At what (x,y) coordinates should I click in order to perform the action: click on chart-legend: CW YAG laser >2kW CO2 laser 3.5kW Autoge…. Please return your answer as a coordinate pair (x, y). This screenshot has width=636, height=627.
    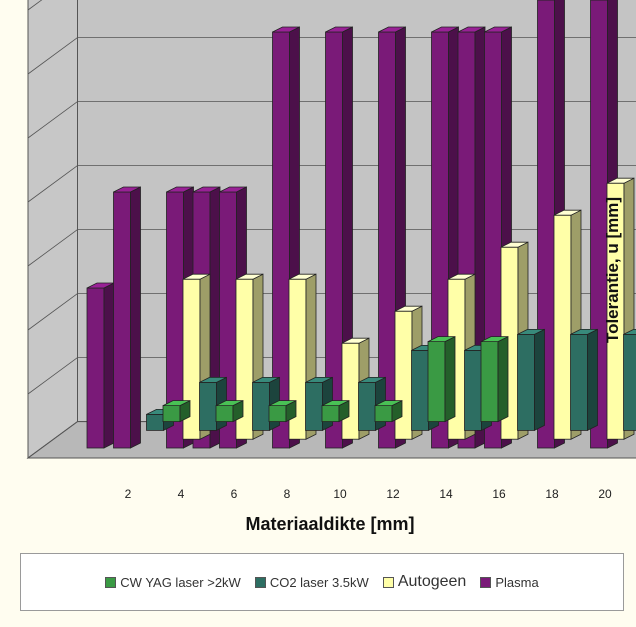
    Looking at the image, I should click on (322, 582).